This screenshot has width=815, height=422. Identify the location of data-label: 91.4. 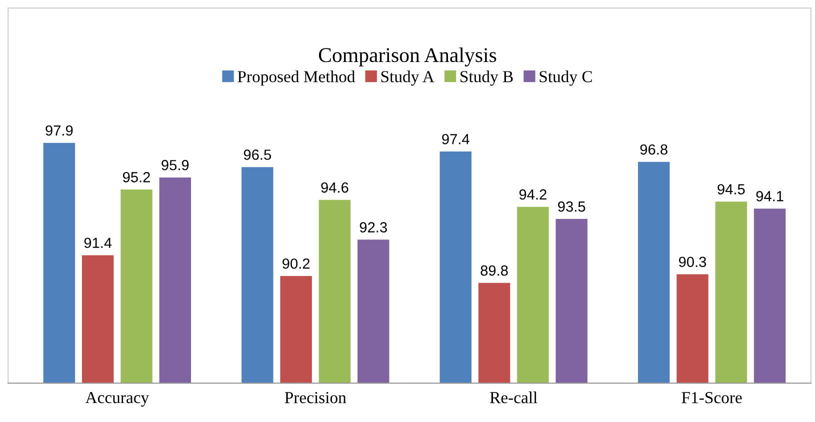
(98, 243).